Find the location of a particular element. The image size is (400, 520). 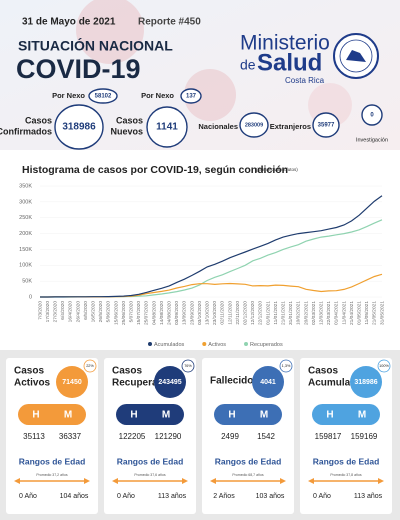

chart-subtitle: (Números absolutos) is located at coordinates (277, 169).